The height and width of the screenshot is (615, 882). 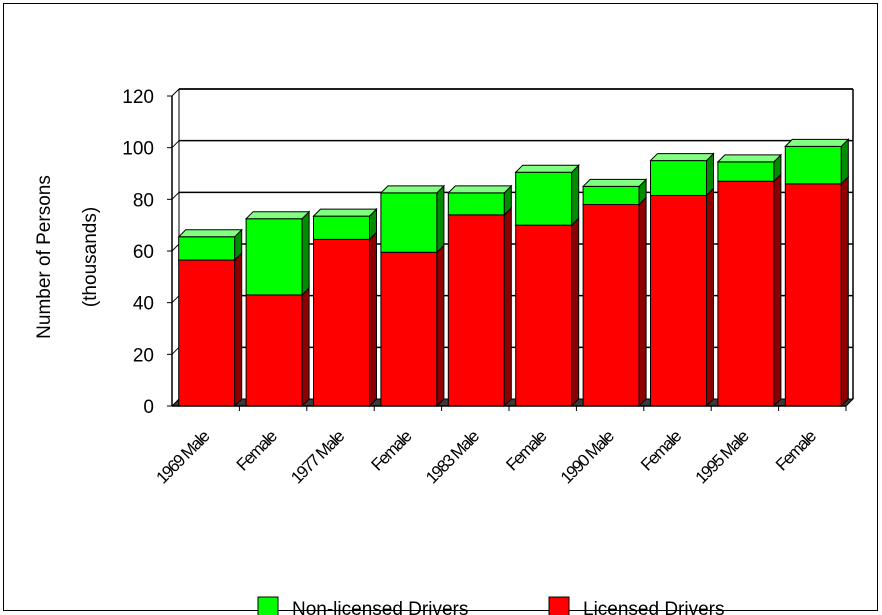 I want to click on legend-swatch-non-licensed, so click(x=268, y=605).